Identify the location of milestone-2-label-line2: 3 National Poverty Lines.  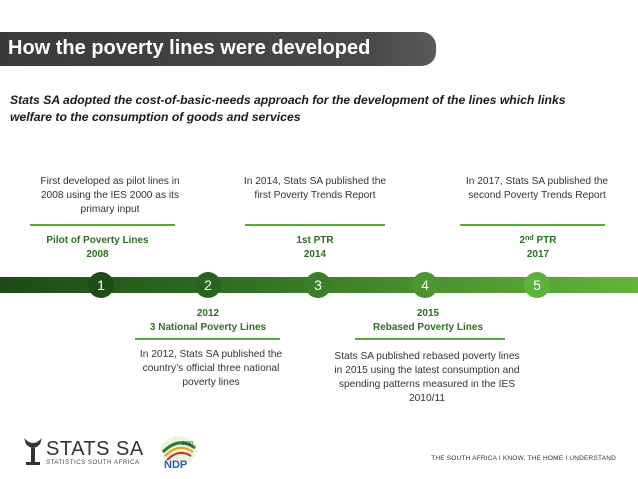
(208, 327).